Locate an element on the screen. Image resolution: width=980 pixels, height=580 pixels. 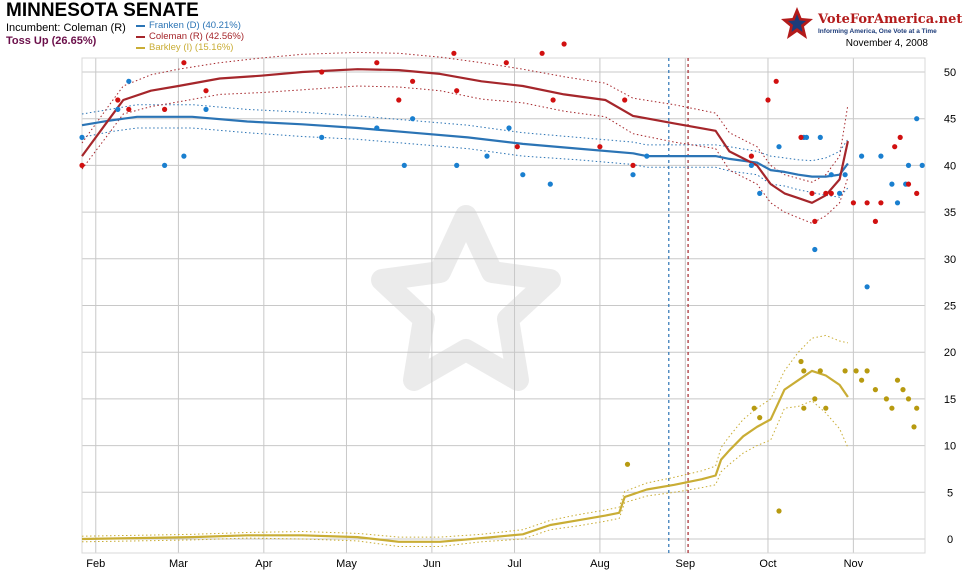
y-tick-label: 45 is located at coordinates (950, 120).